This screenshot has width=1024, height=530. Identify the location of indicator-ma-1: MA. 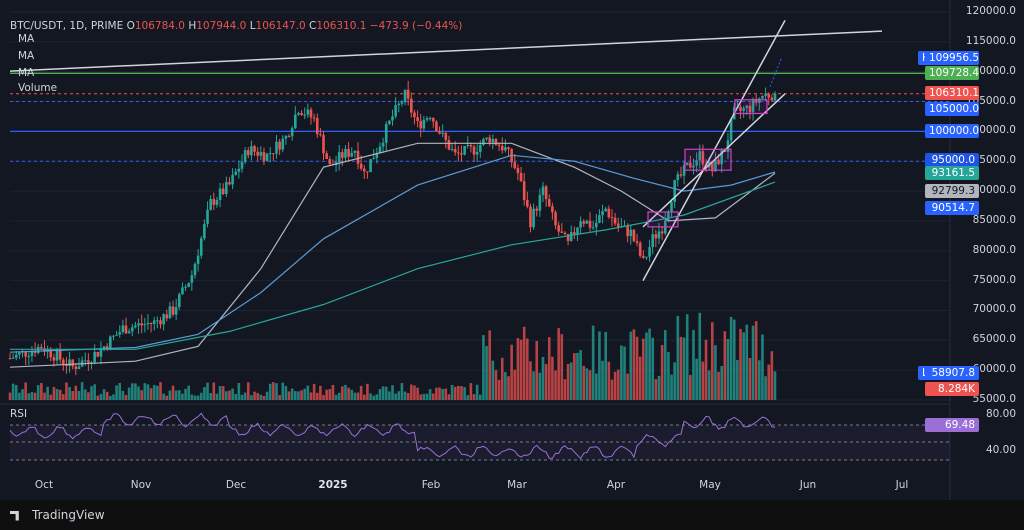
(26, 39).